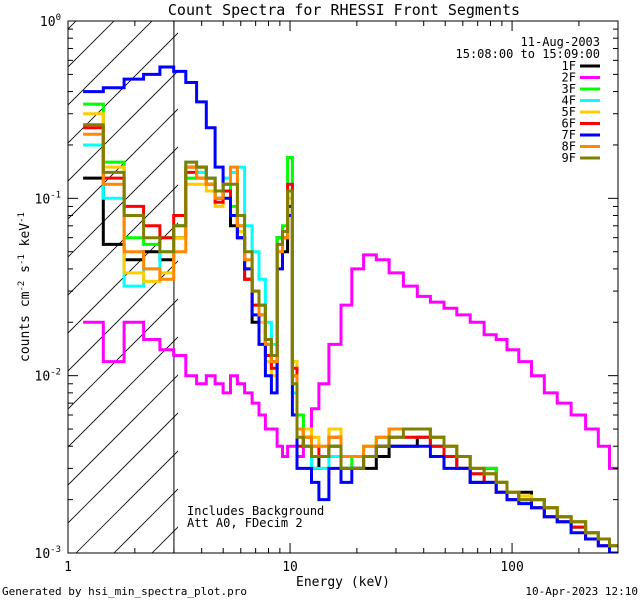 This screenshot has height=600, width=640. I want to click on chart-title: Count Spectra for RHESSI Front Segments, so click(344, 10).